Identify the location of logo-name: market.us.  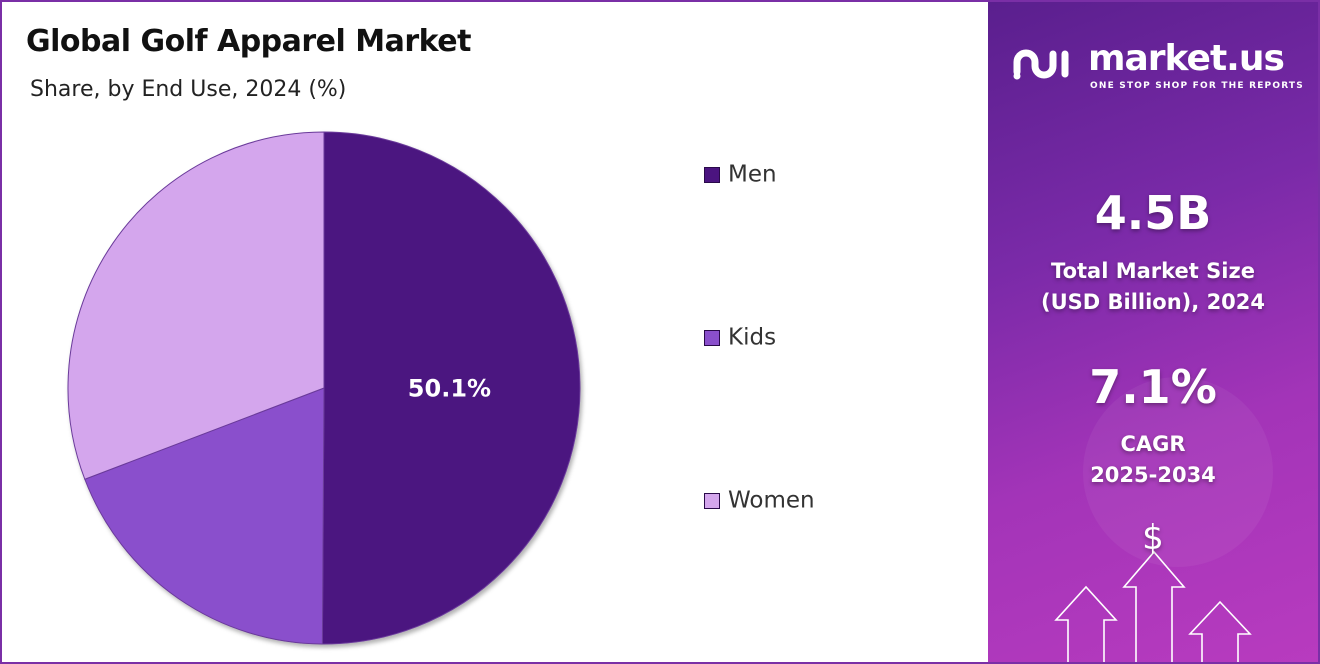
(1186, 58).